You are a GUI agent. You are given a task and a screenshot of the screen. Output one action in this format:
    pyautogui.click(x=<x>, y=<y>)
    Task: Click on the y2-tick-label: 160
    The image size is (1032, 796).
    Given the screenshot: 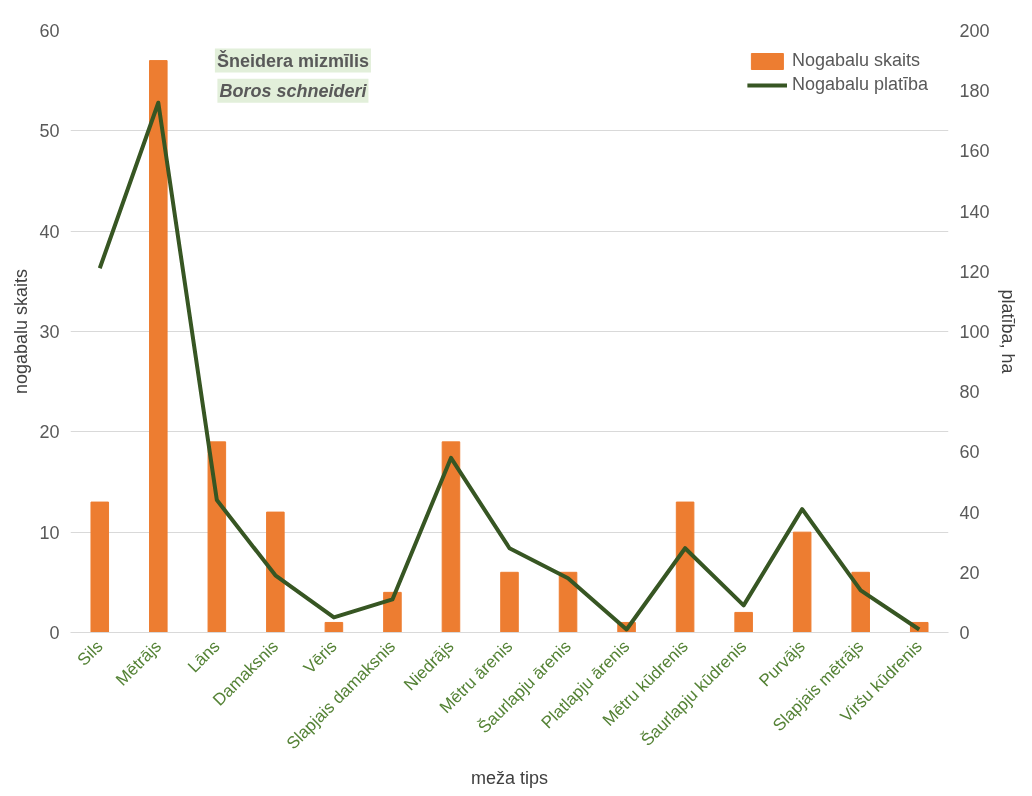 What is the action you would take?
    pyautogui.click(x=974, y=151)
    